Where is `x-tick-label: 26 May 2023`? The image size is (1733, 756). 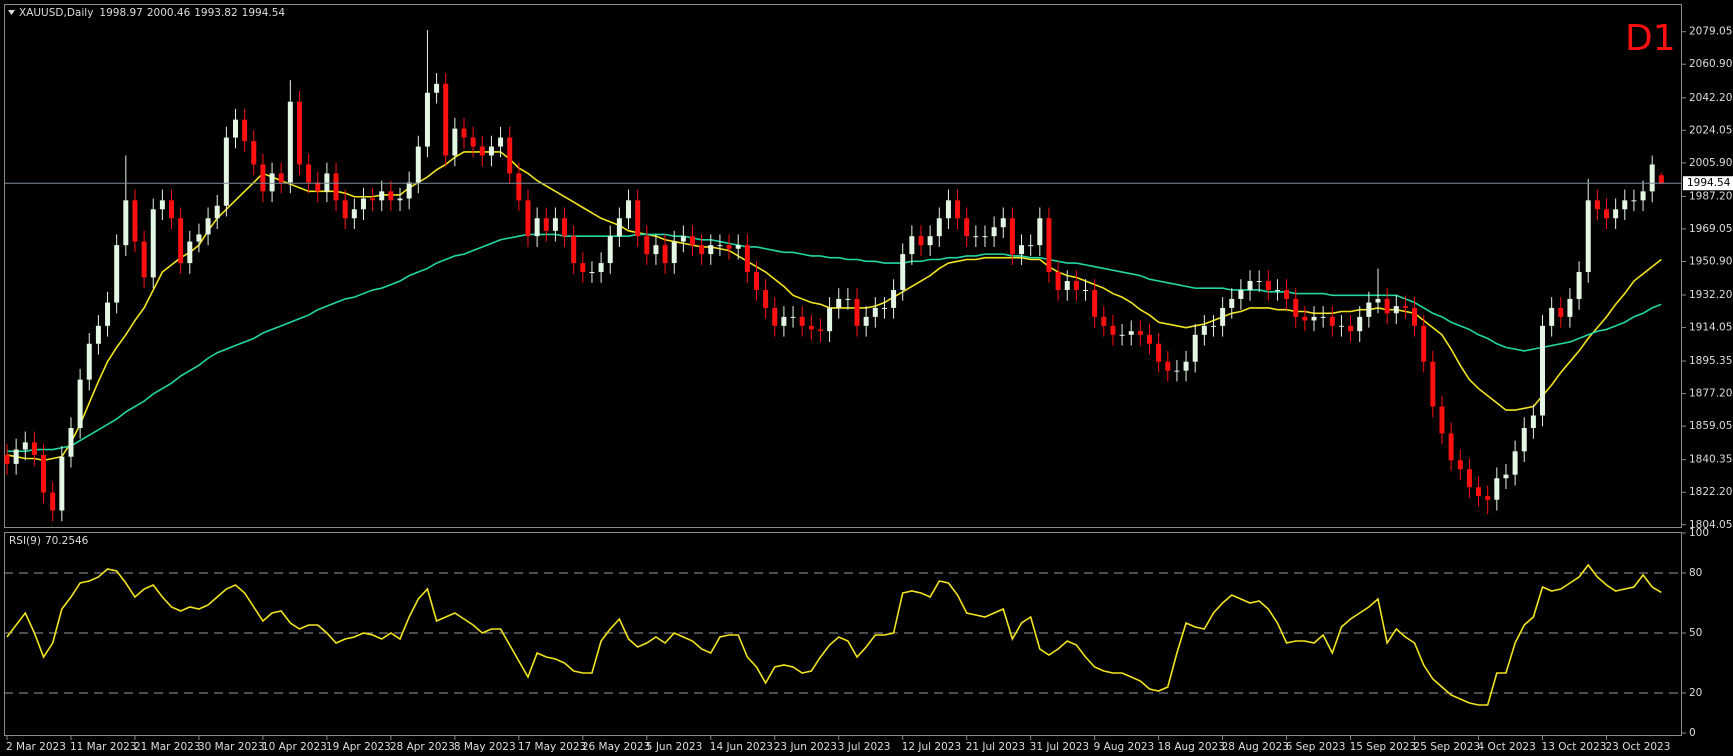 x-tick-label: 26 May 2023 is located at coordinates (616, 747).